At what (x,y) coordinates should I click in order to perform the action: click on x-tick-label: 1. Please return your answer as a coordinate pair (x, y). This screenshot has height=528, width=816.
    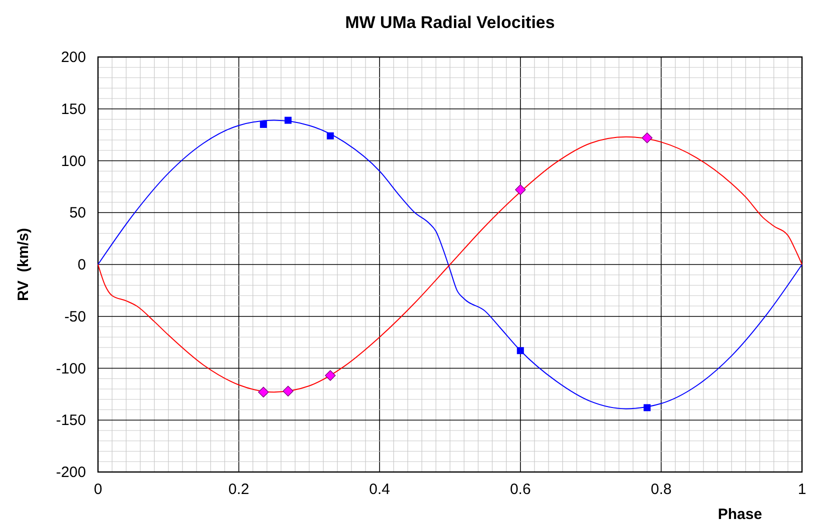
    Looking at the image, I should click on (802, 489).